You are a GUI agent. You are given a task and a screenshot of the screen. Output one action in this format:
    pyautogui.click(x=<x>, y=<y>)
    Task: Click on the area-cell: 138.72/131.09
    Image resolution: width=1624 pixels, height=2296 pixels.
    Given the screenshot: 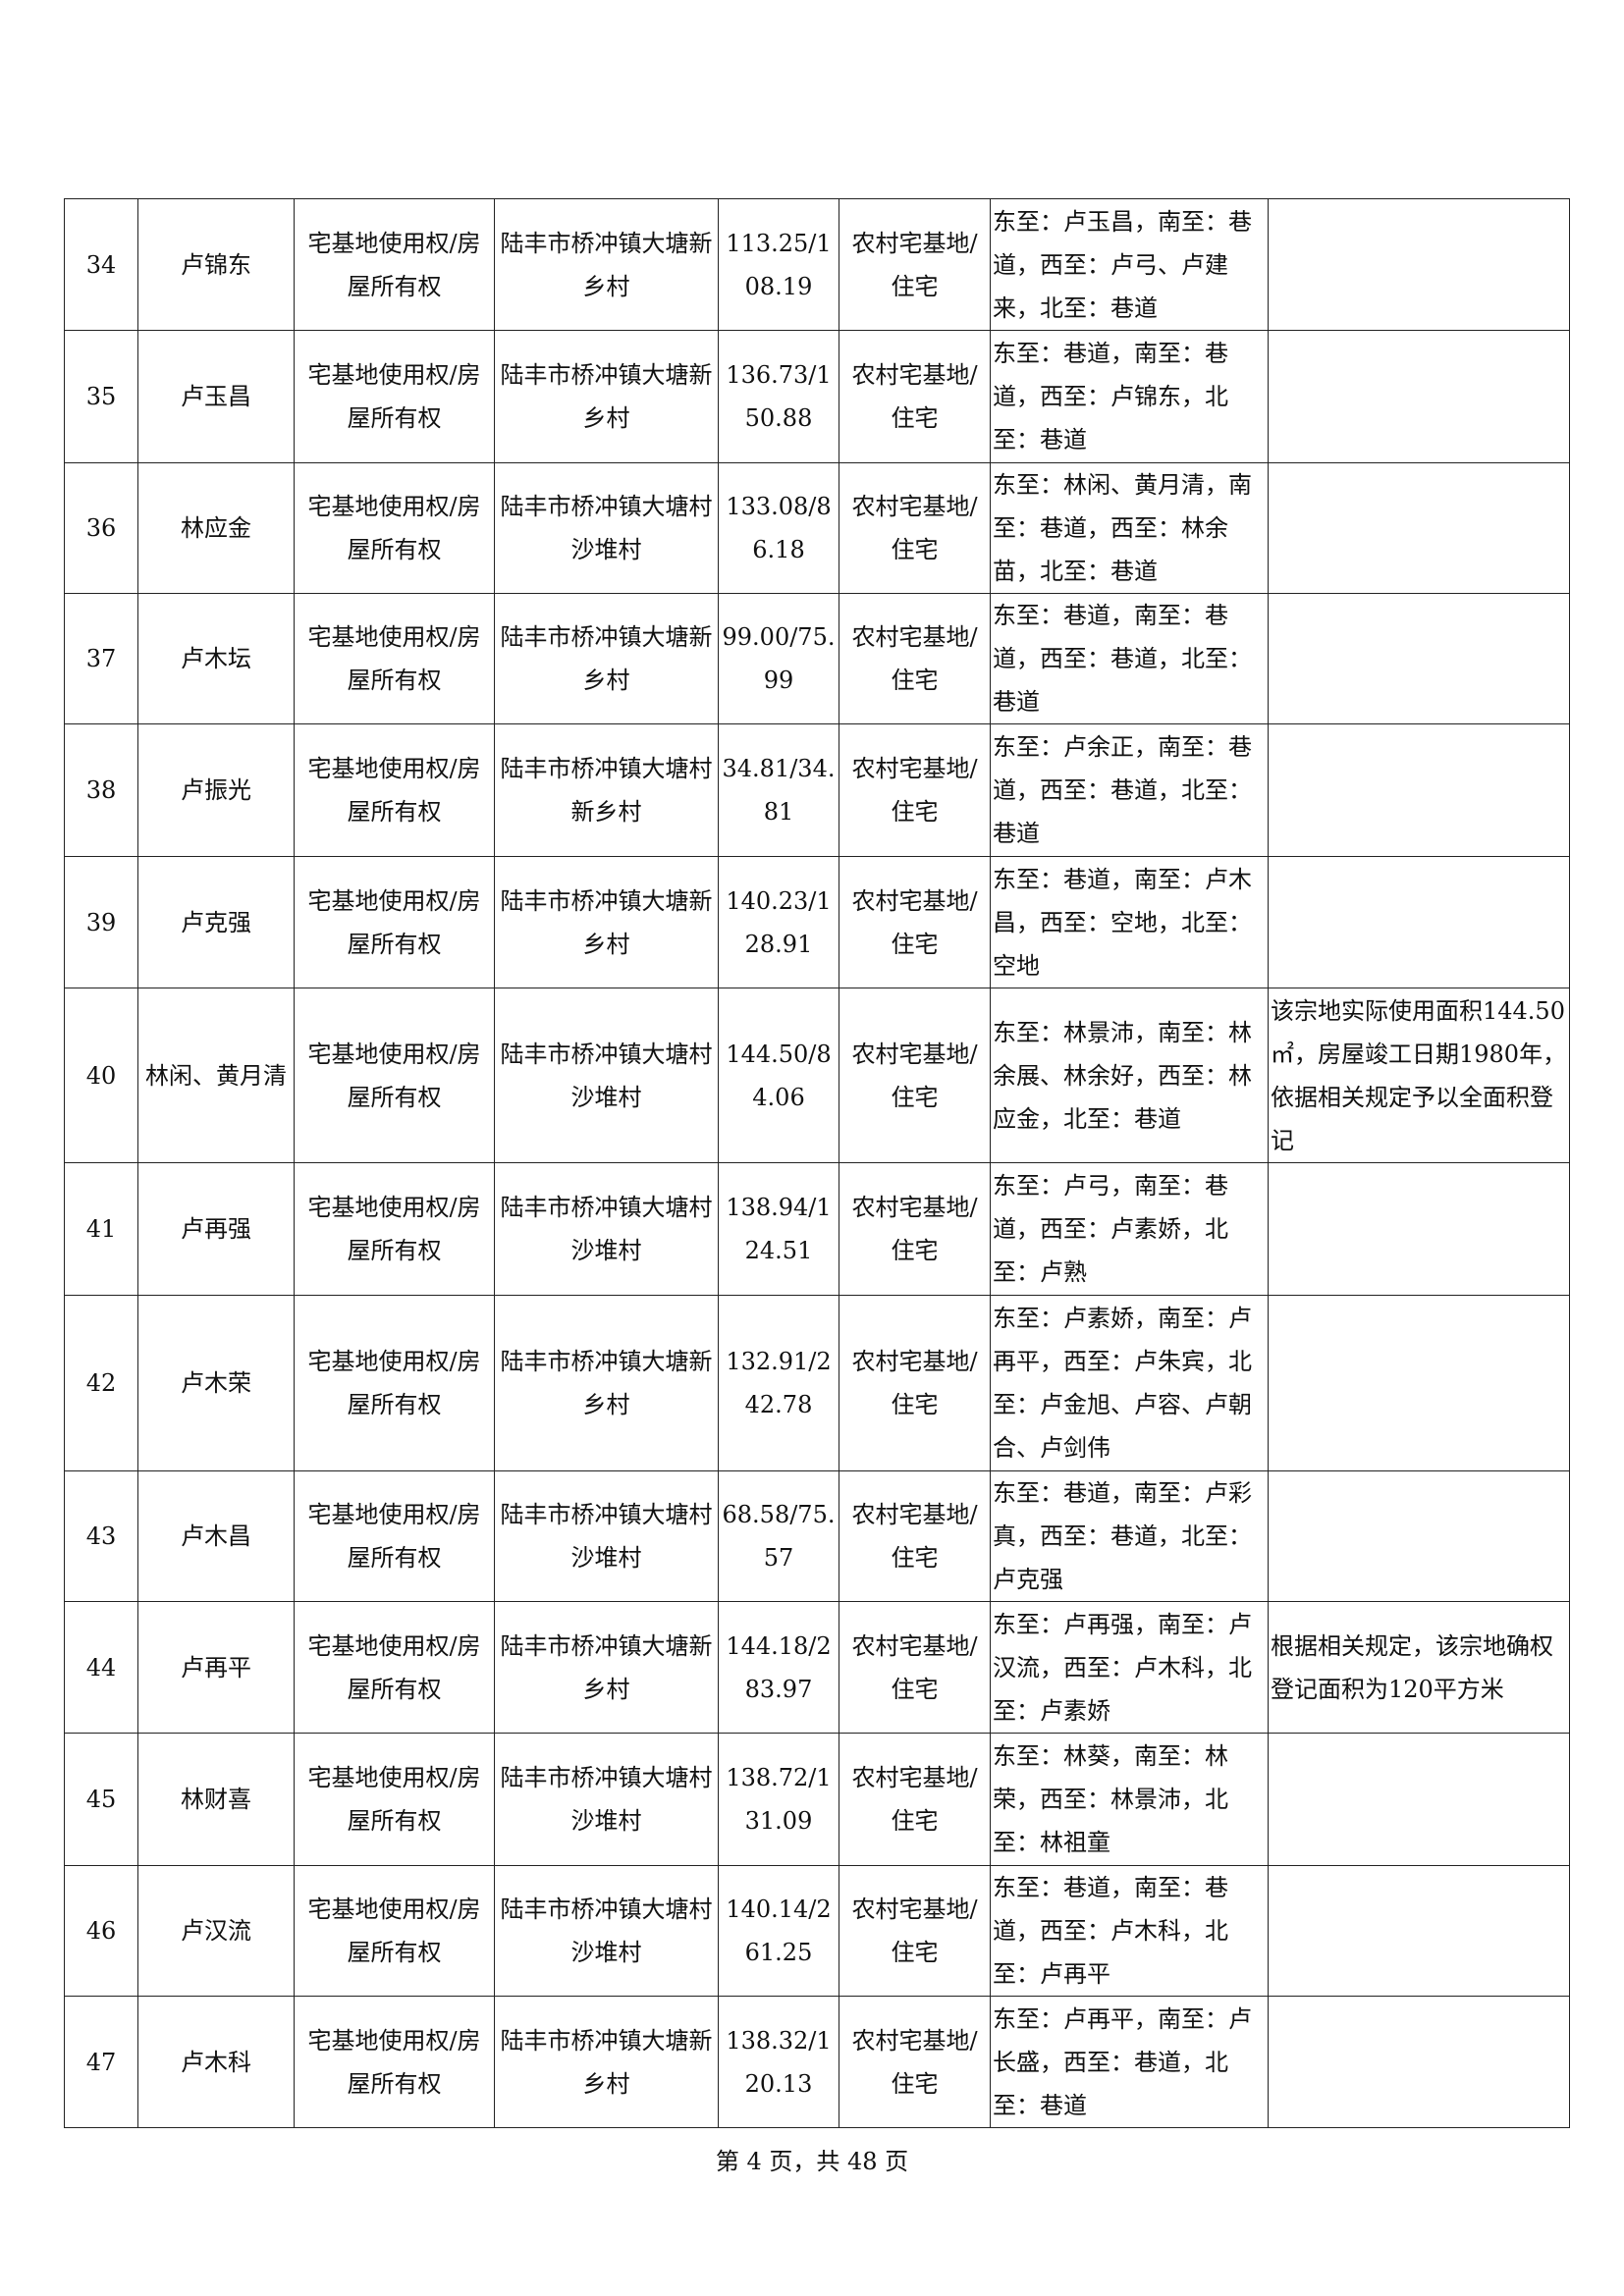 What is the action you would take?
    pyautogui.click(x=778, y=1800)
    